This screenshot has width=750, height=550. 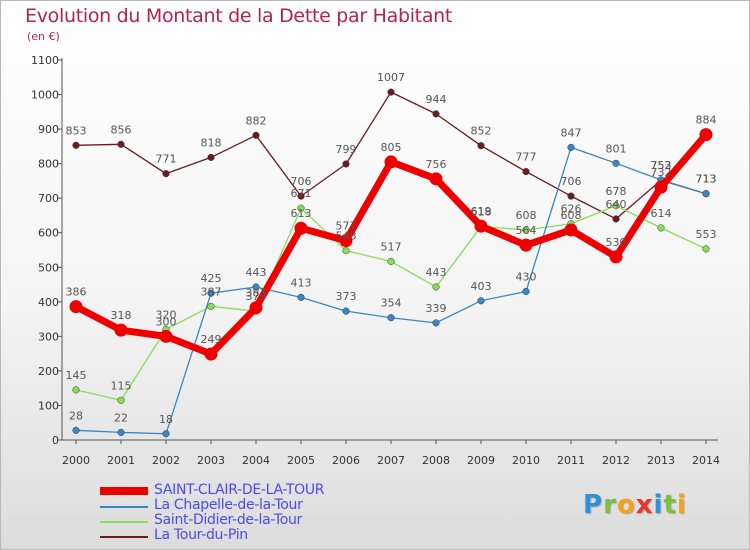 I want to click on data-label-saint-didier-de-la-tour-2014: 553, so click(x=706, y=234).